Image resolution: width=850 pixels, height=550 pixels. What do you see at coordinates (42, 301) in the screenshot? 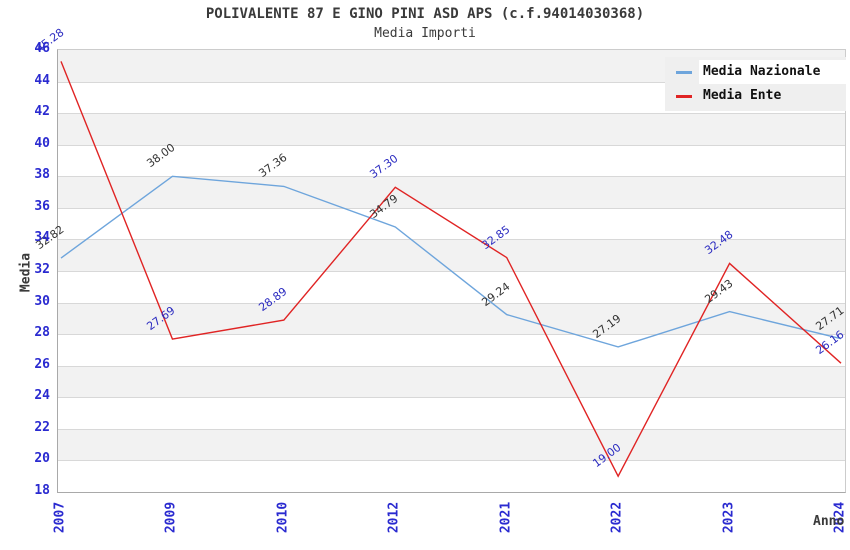
I see `y-tick-label: 30` at bounding box center [42, 301].